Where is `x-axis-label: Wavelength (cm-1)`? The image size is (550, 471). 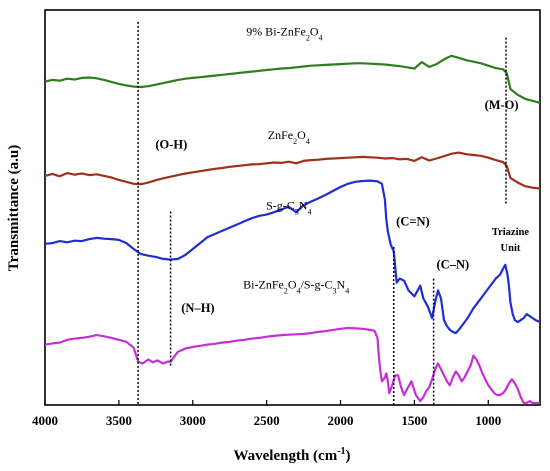
x-axis-label: Wavelength (cm-1) is located at coordinates (291, 455).